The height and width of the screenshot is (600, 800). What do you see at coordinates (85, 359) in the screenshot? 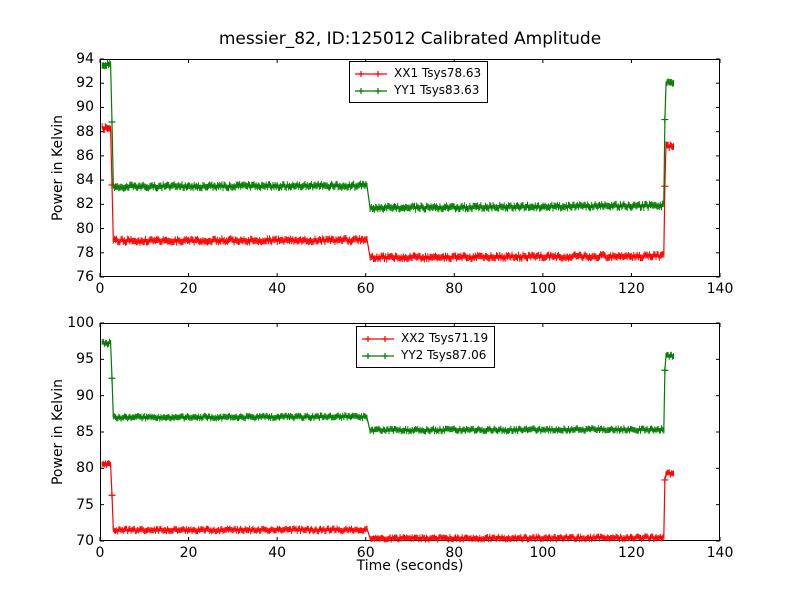
I see `tick-label: 95` at bounding box center [85, 359].